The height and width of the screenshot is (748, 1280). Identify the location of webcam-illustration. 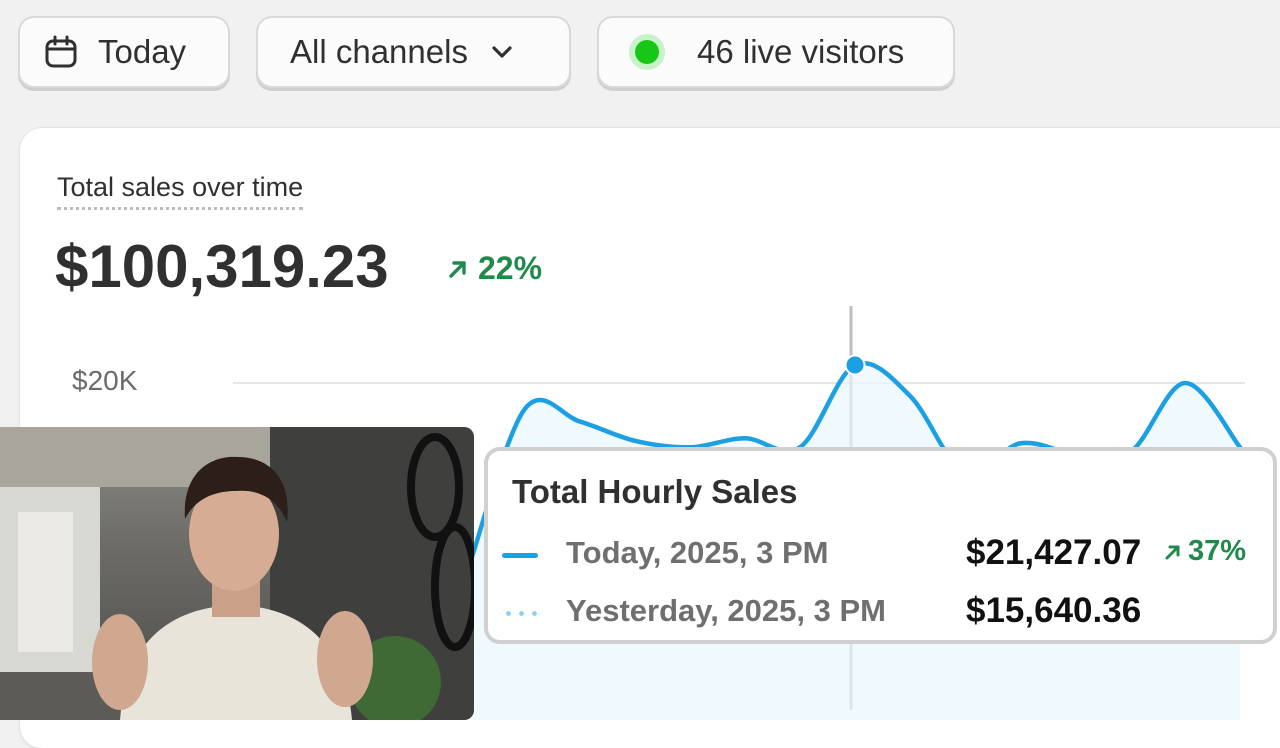
(237, 573).